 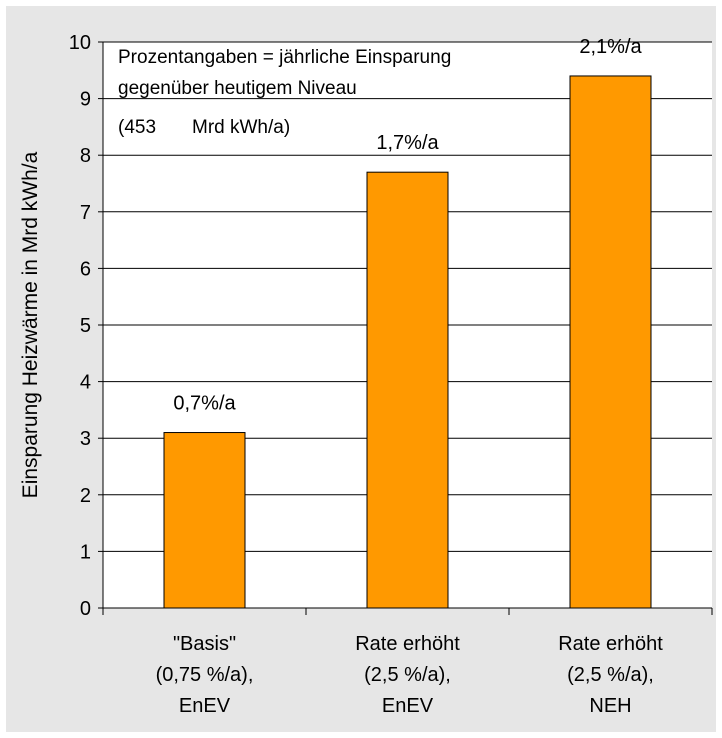 What do you see at coordinates (85, 213) in the screenshot?
I see `y-tick-label: 7` at bounding box center [85, 213].